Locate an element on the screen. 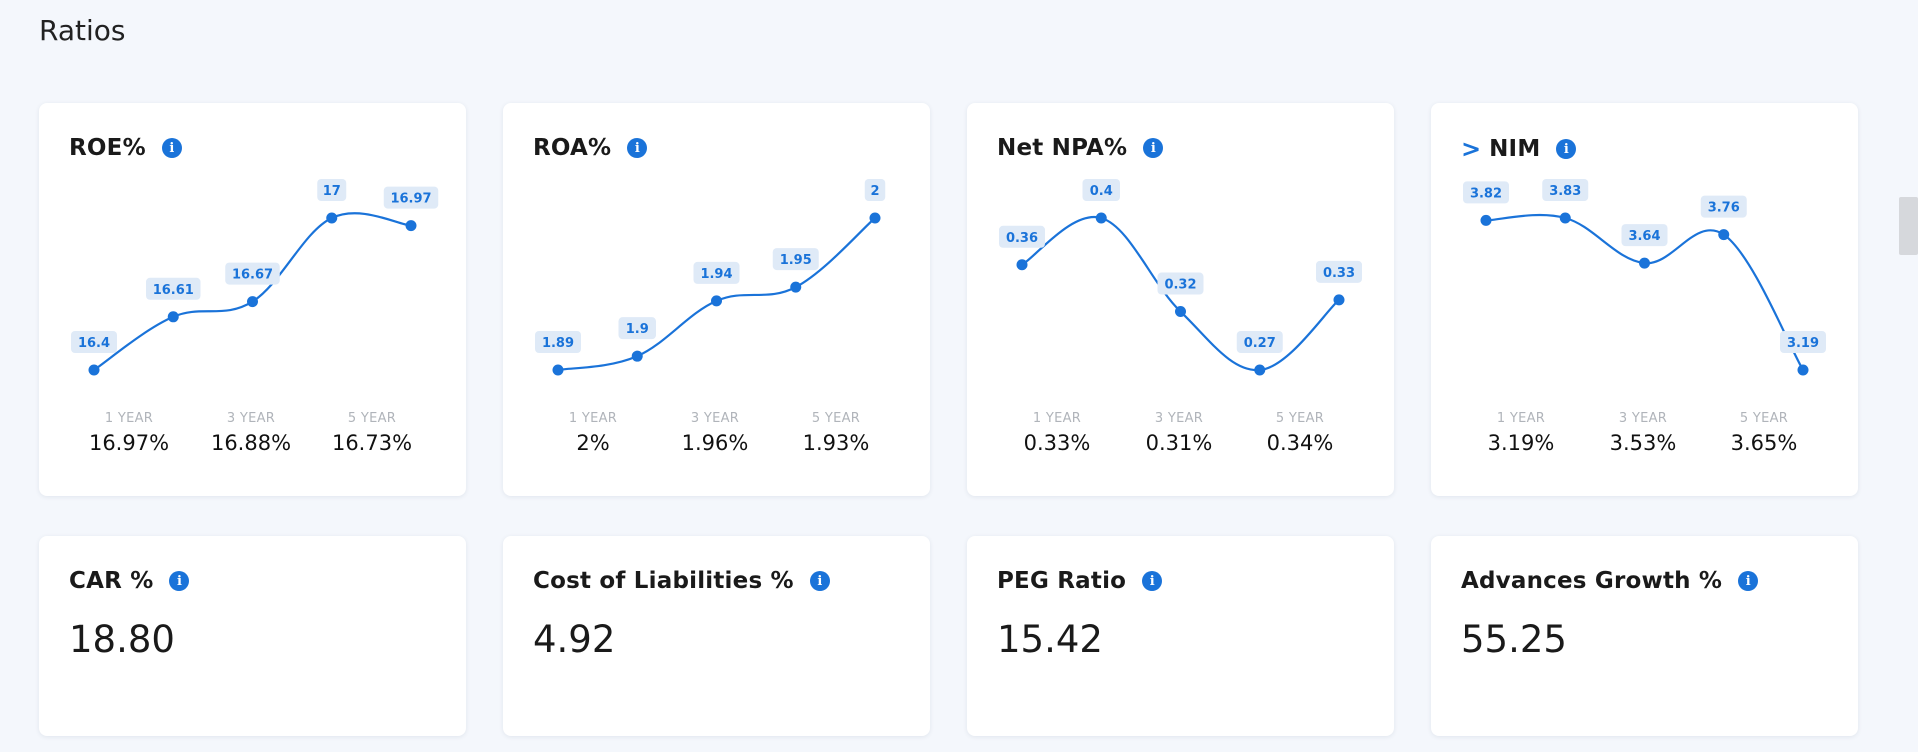 The width and height of the screenshot is (1918, 752). data-label: 16.4 is located at coordinates (94, 343).